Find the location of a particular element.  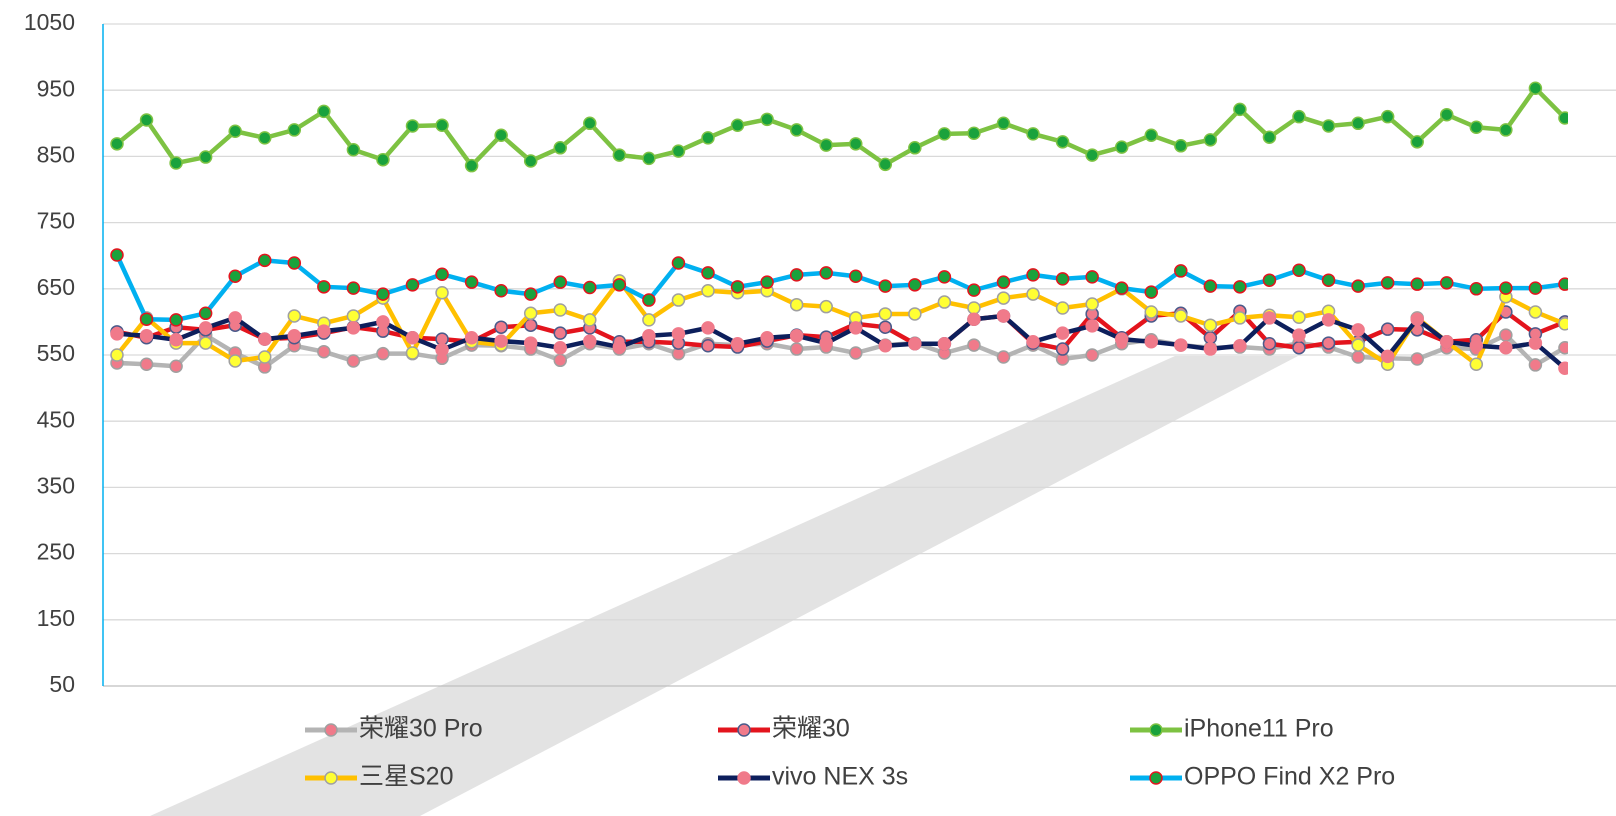

series-line is located at coordinates (841, 351).